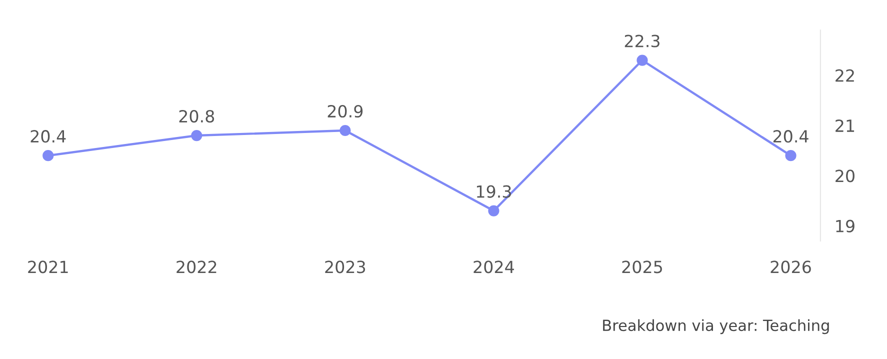 The width and height of the screenshot is (887, 359). I want to click on data-label: 22.3, so click(642, 41).